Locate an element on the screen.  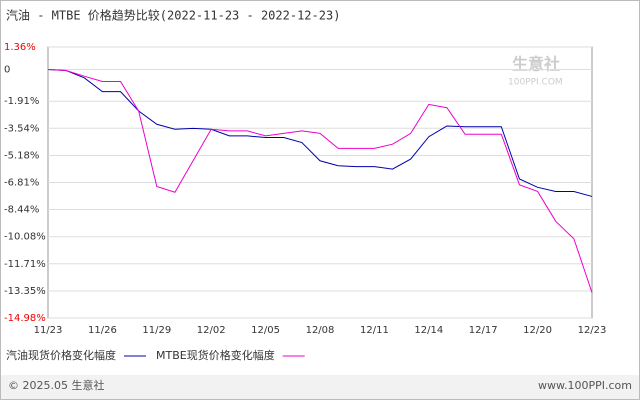
legend-label: MTBE现货价格变化幅度 is located at coordinates (215, 355).